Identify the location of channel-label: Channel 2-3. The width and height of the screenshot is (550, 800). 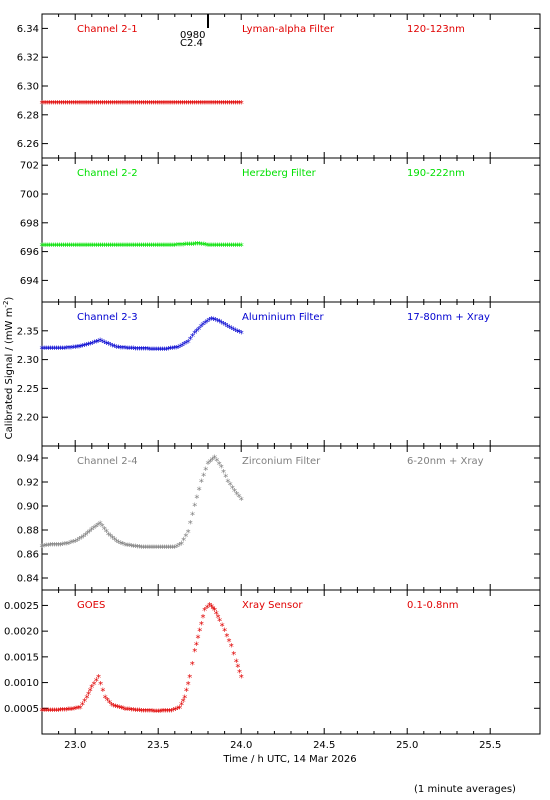
(107, 317).